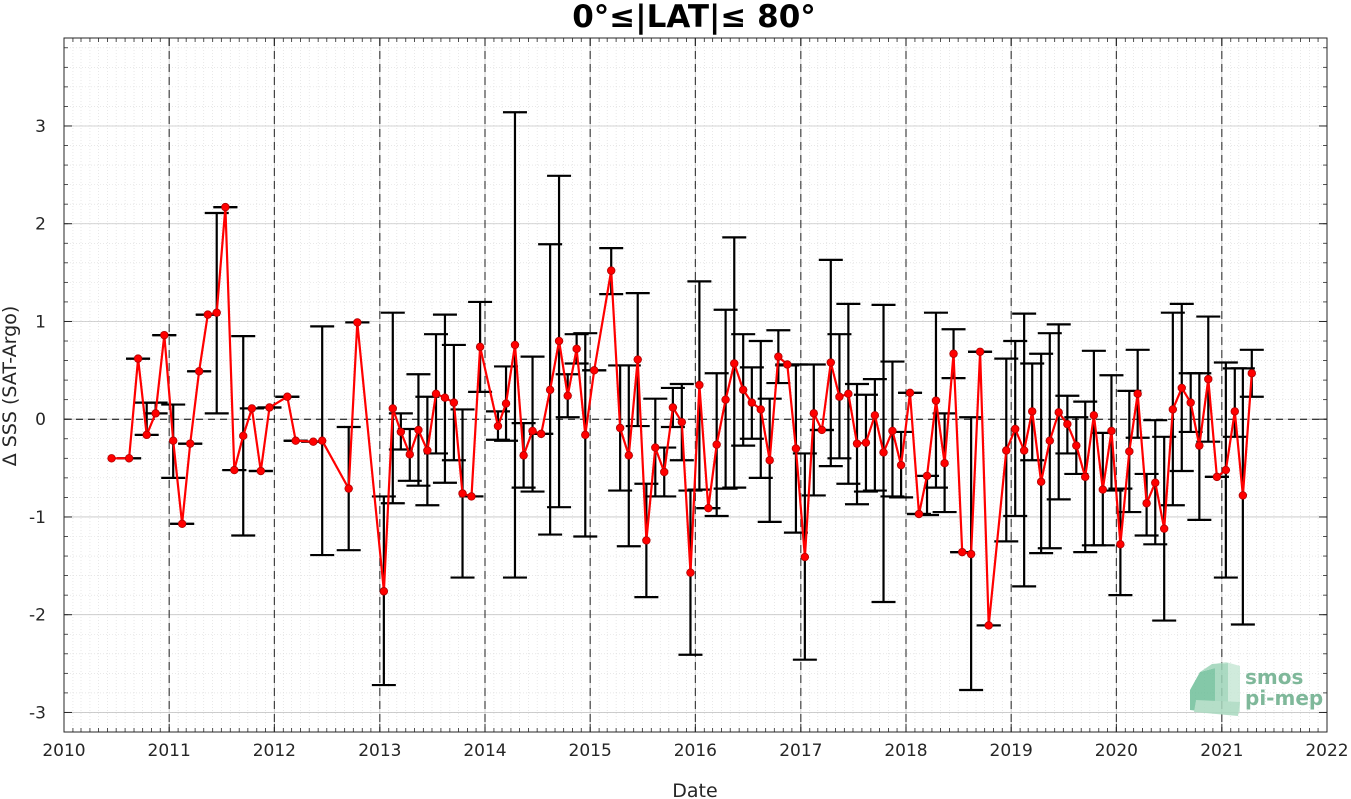 This screenshot has width=1351, height=799. I want to click on smos-pi-mep-logo: smos pi-mep, so click(1256, 689).